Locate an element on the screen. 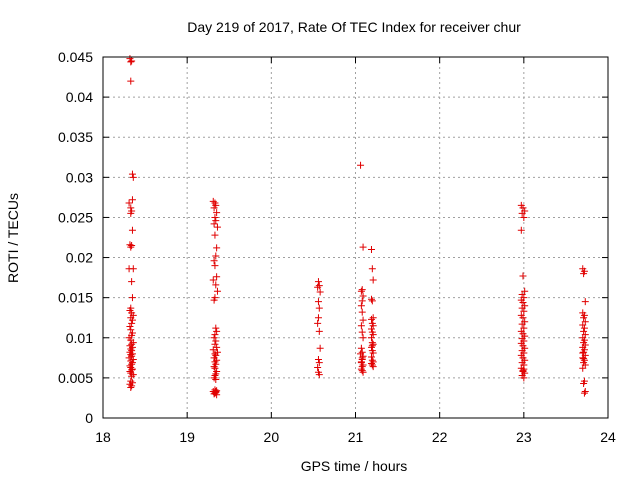 The width and height of the screenshot is (640, 480). x-tick-label: 19 is located at coordinates (187, 437).